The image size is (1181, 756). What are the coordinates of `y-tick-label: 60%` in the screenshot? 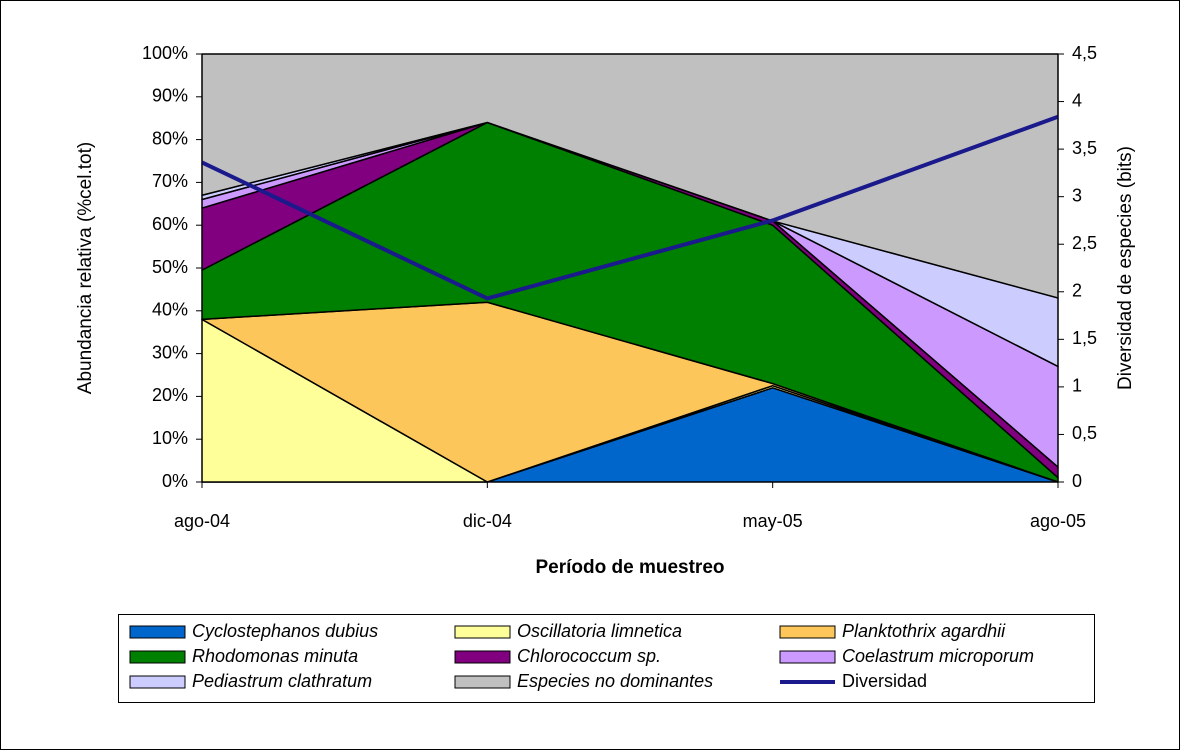 It's located at (170, 224).